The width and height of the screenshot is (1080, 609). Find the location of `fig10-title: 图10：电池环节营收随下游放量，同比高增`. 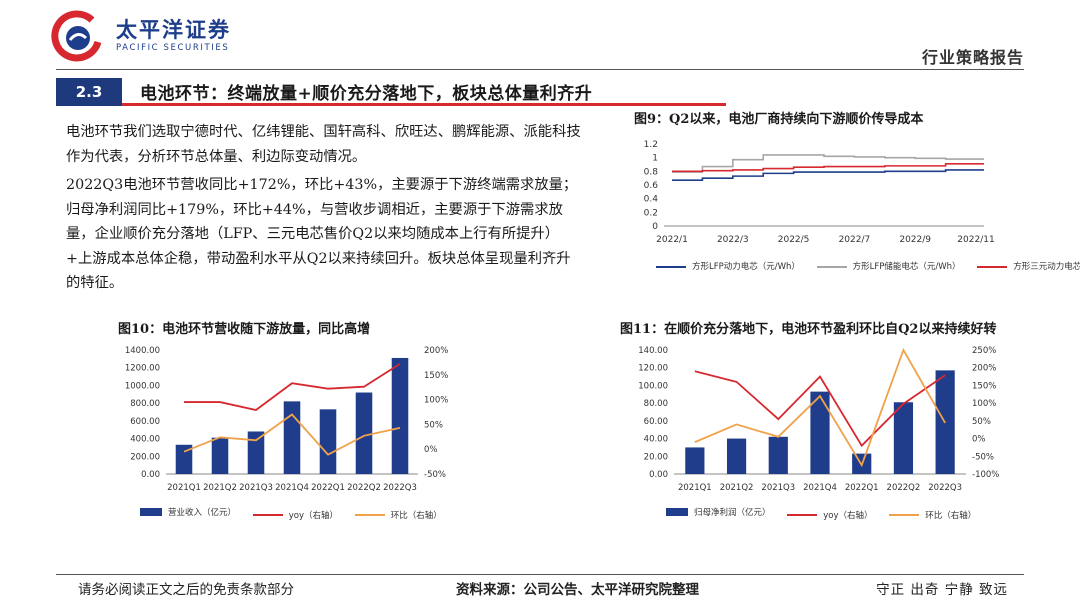

fig10-title: 图10：电池环节营收随下游放量，同比高增 is located at coordinates (244, 329).